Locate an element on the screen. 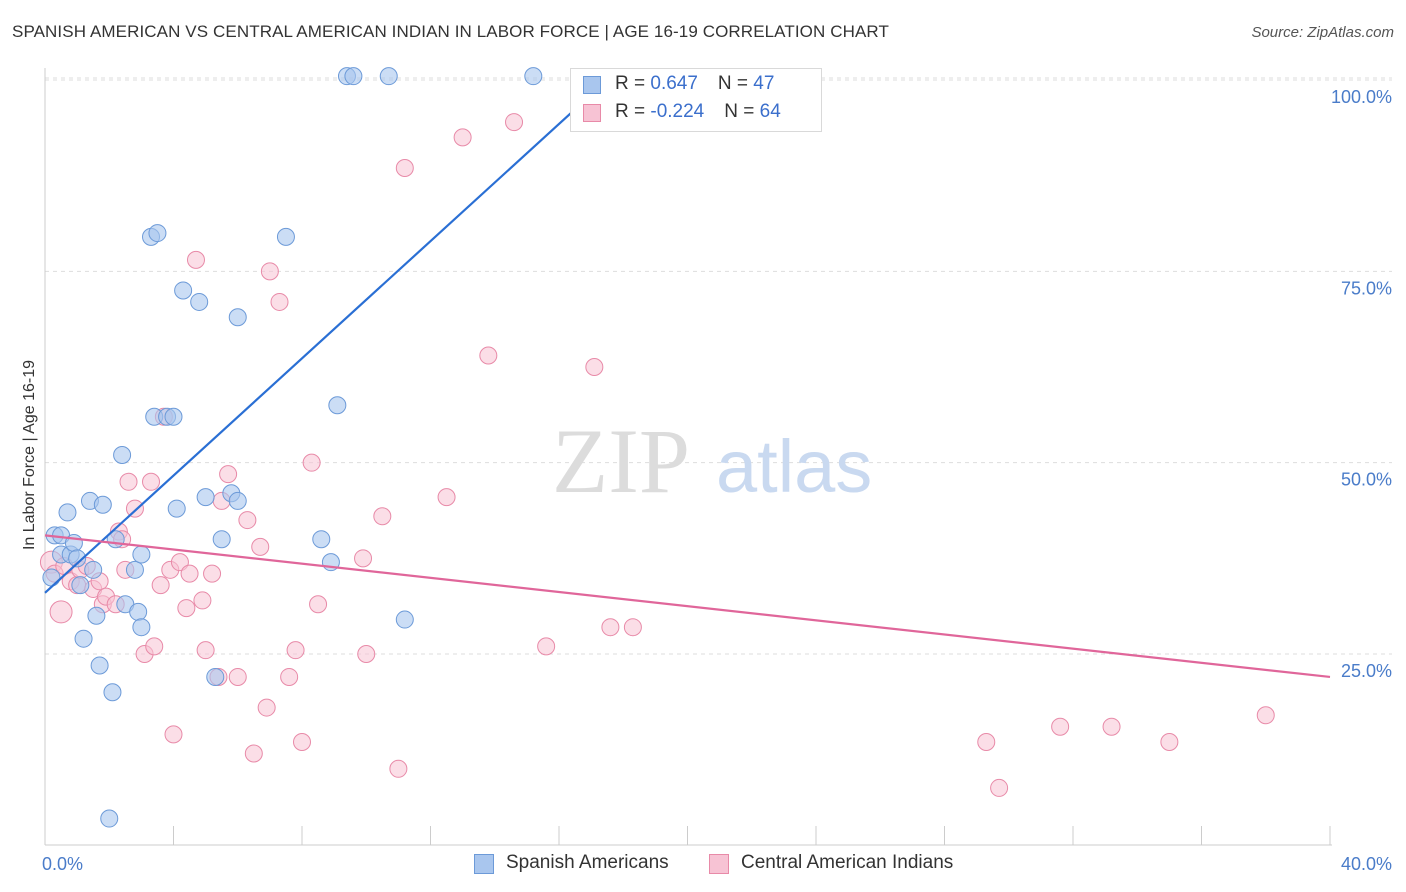 The image size is (1406, 892). y-tick-label: 25.0% is located at coordinates (1366, 671).